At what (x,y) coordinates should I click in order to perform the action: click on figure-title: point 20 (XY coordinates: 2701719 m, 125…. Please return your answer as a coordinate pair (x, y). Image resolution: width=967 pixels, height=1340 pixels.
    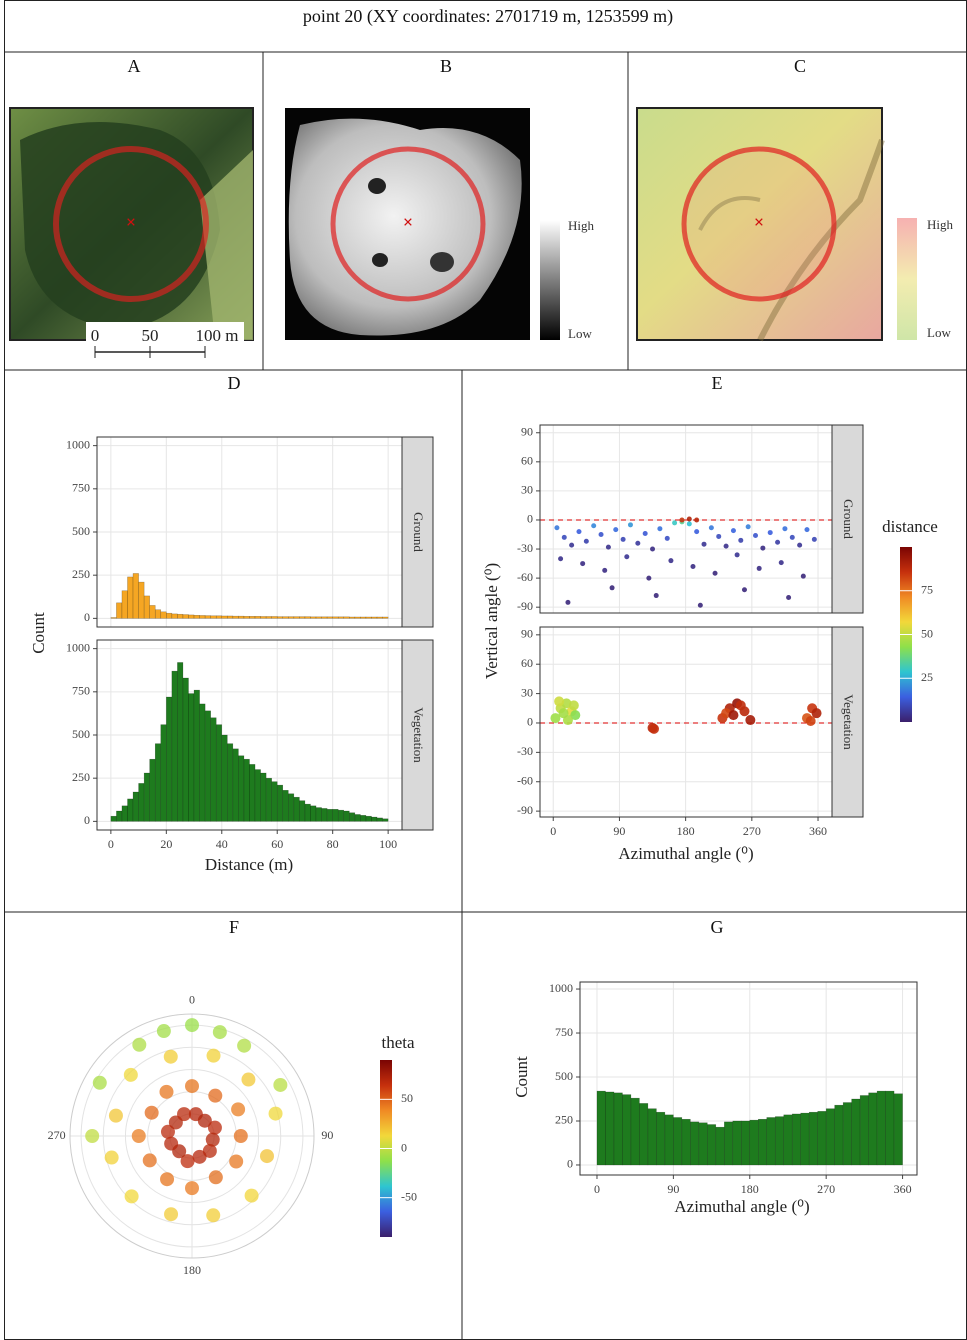
    Looking at the image, I should click on (488, 16).